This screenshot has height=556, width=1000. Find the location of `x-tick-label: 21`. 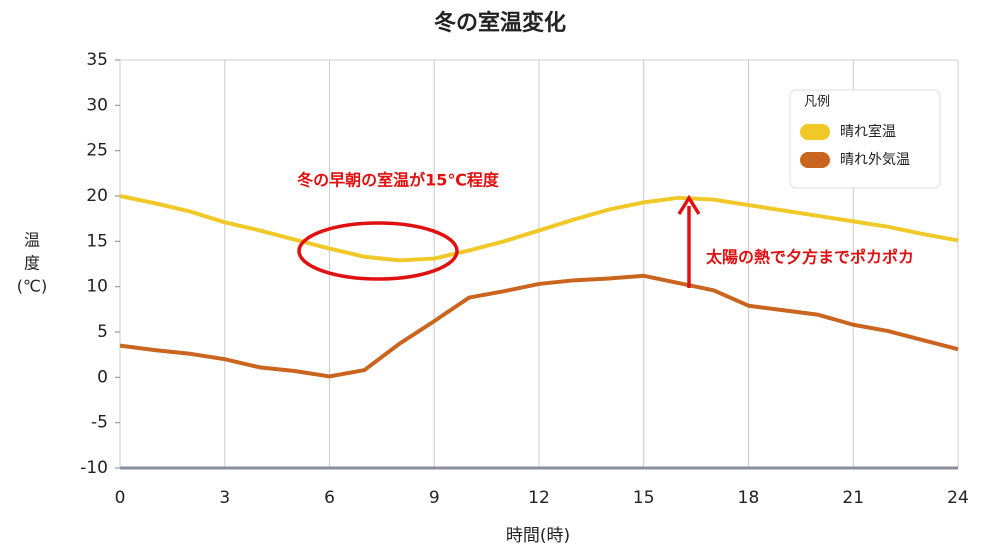

x-tick-label: 21 is located at coordinates (853, 498).